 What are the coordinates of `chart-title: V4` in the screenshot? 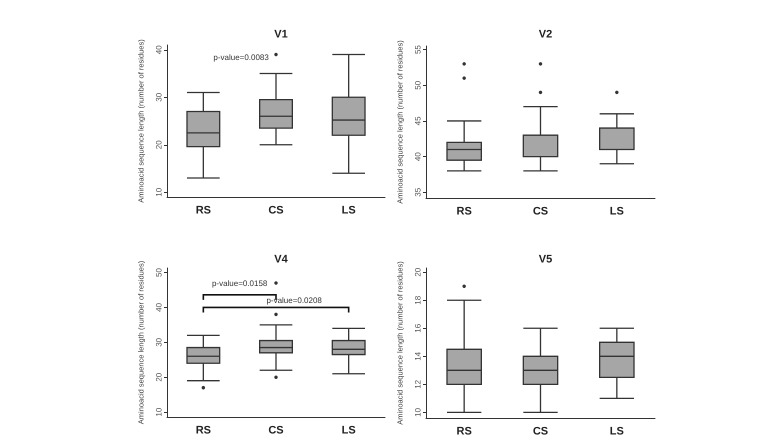 It's located at (281, 260).